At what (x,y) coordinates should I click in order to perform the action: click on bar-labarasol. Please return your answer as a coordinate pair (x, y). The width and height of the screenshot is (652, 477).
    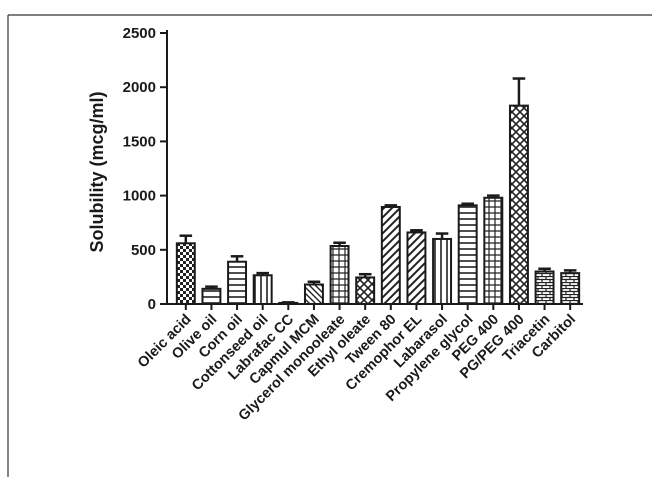
    Looking at the image, I should click on (442, 271).